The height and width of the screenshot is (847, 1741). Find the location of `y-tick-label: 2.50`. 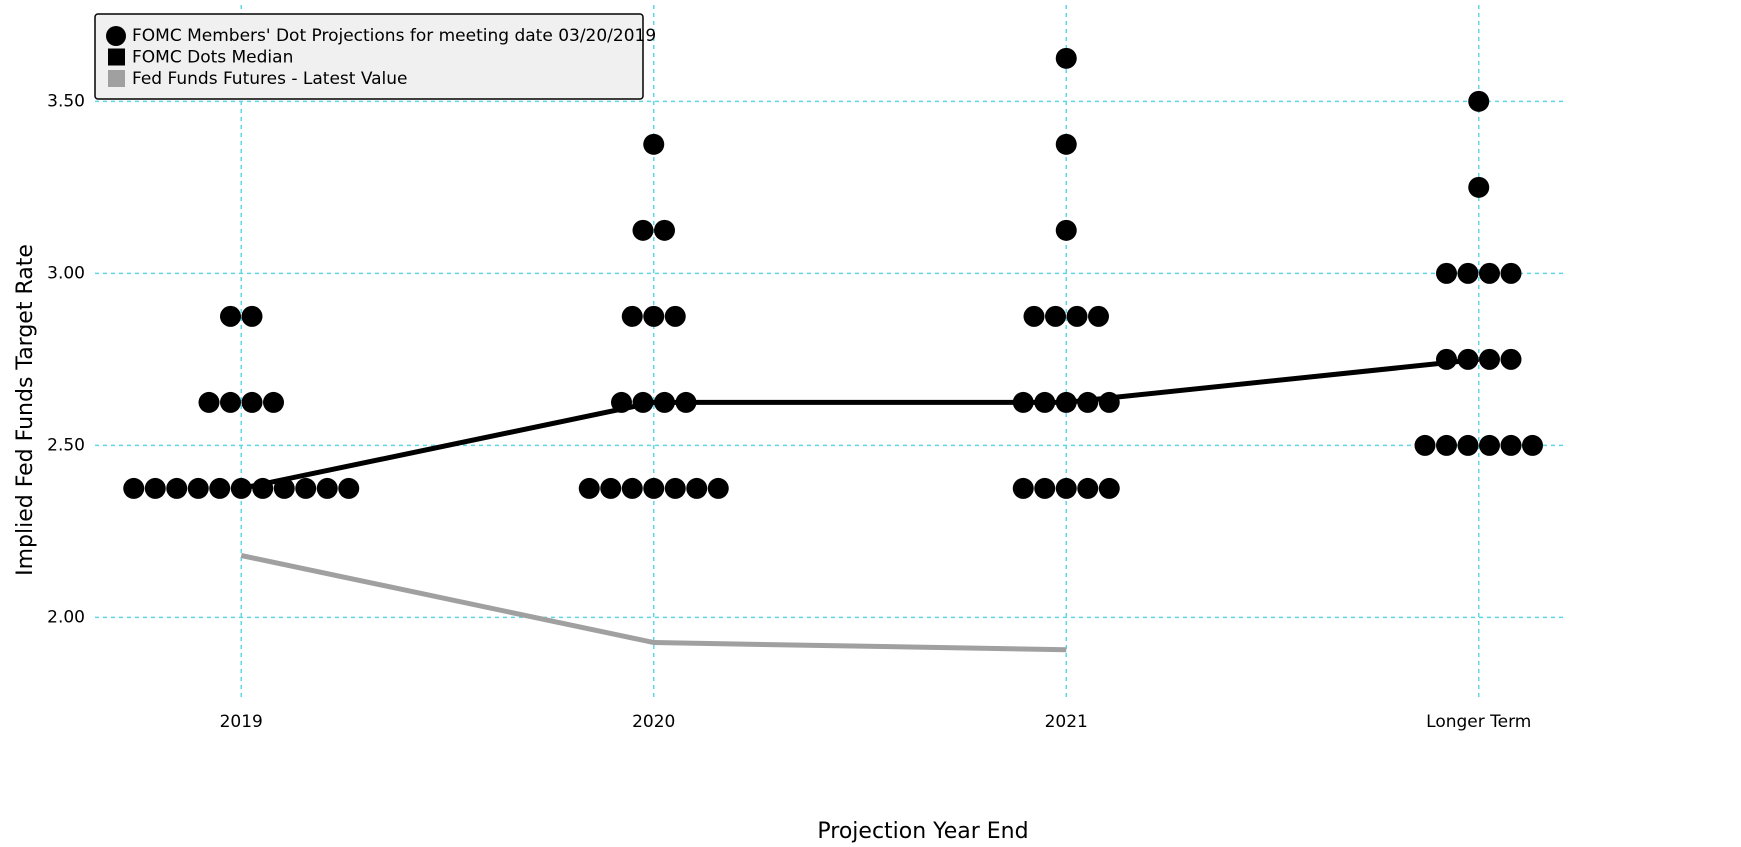

y-tick-label: 2.50 is located at coordinates (66, 445).